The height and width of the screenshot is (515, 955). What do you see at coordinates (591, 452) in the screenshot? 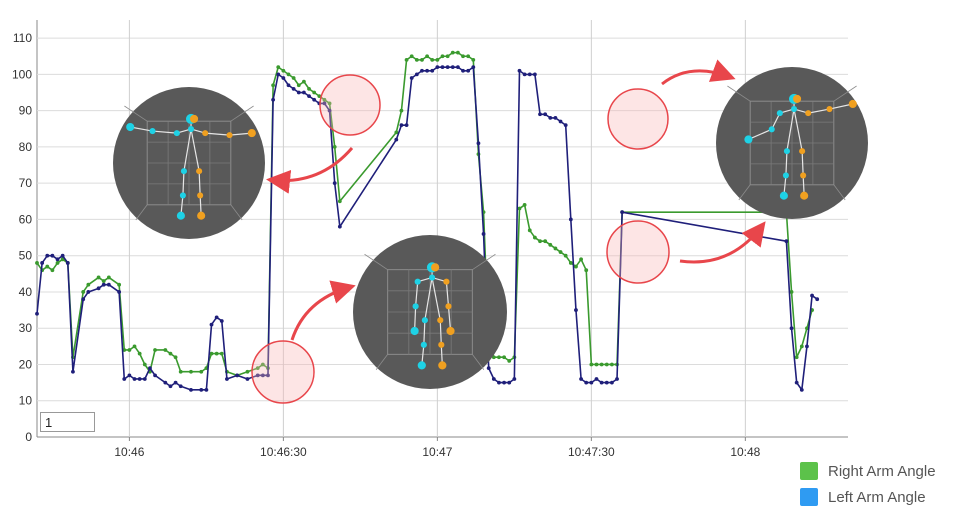
I see `x-tick-label: 10:47:30` at bounding box center [591, 452].